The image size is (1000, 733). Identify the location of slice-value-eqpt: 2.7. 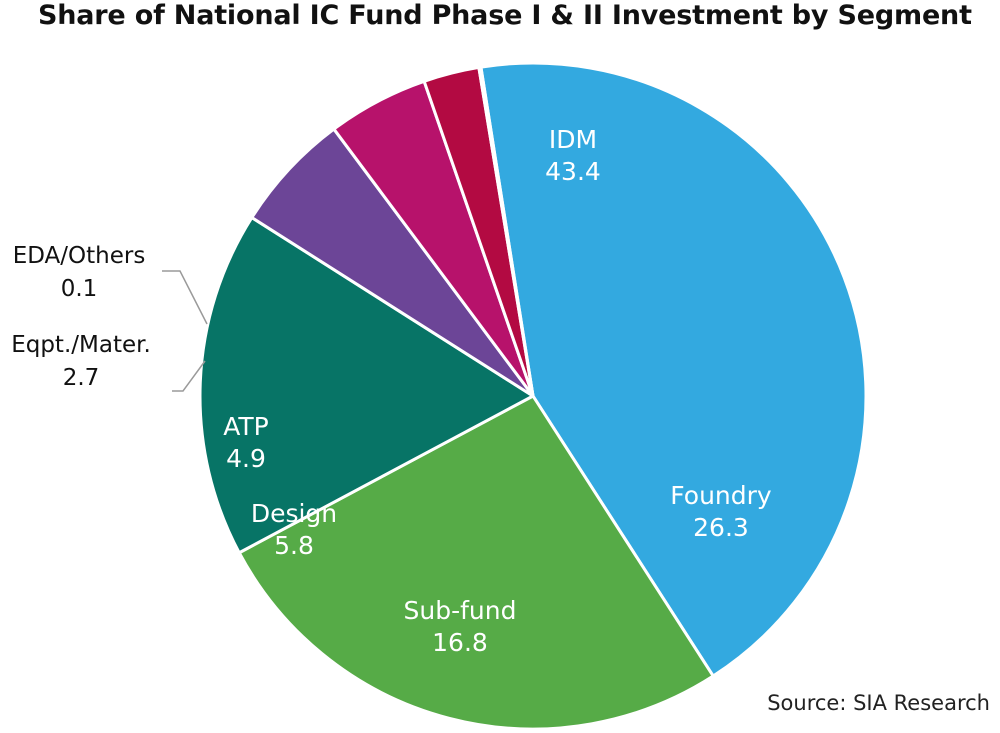
(81, 378).